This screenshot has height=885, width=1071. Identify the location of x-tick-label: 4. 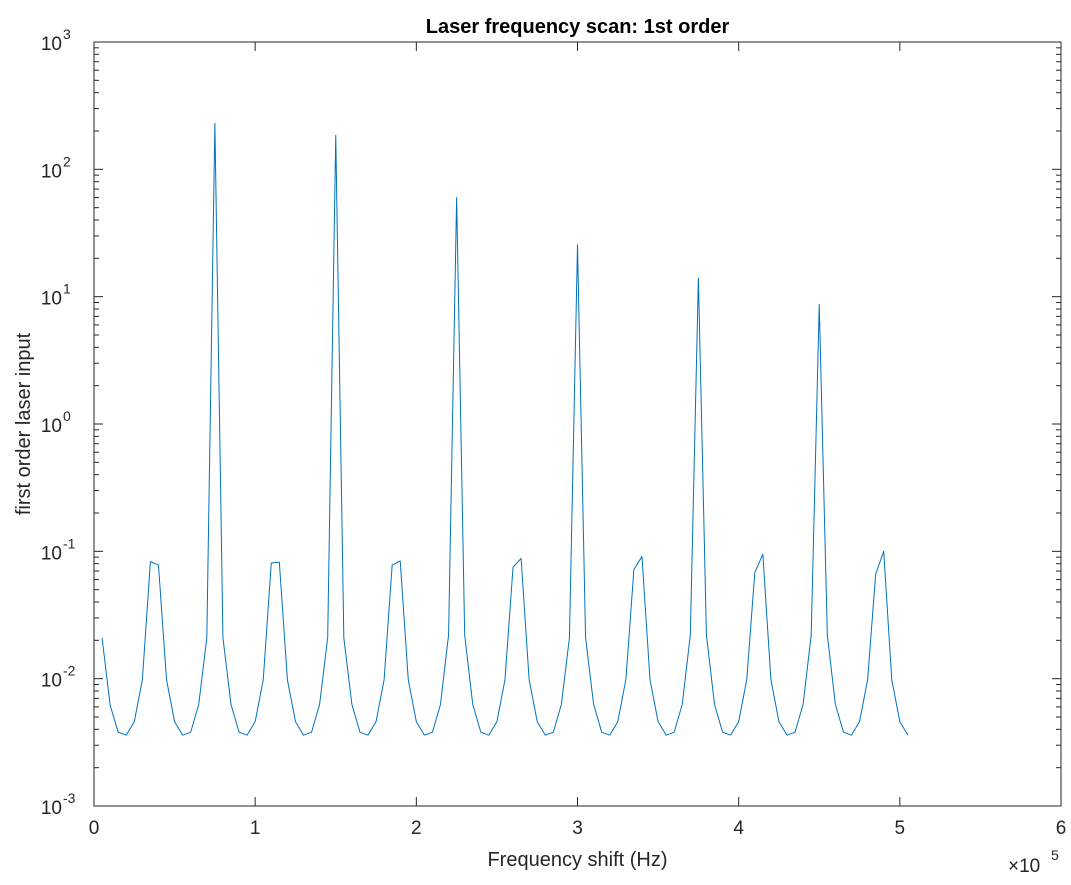
(738, 828).